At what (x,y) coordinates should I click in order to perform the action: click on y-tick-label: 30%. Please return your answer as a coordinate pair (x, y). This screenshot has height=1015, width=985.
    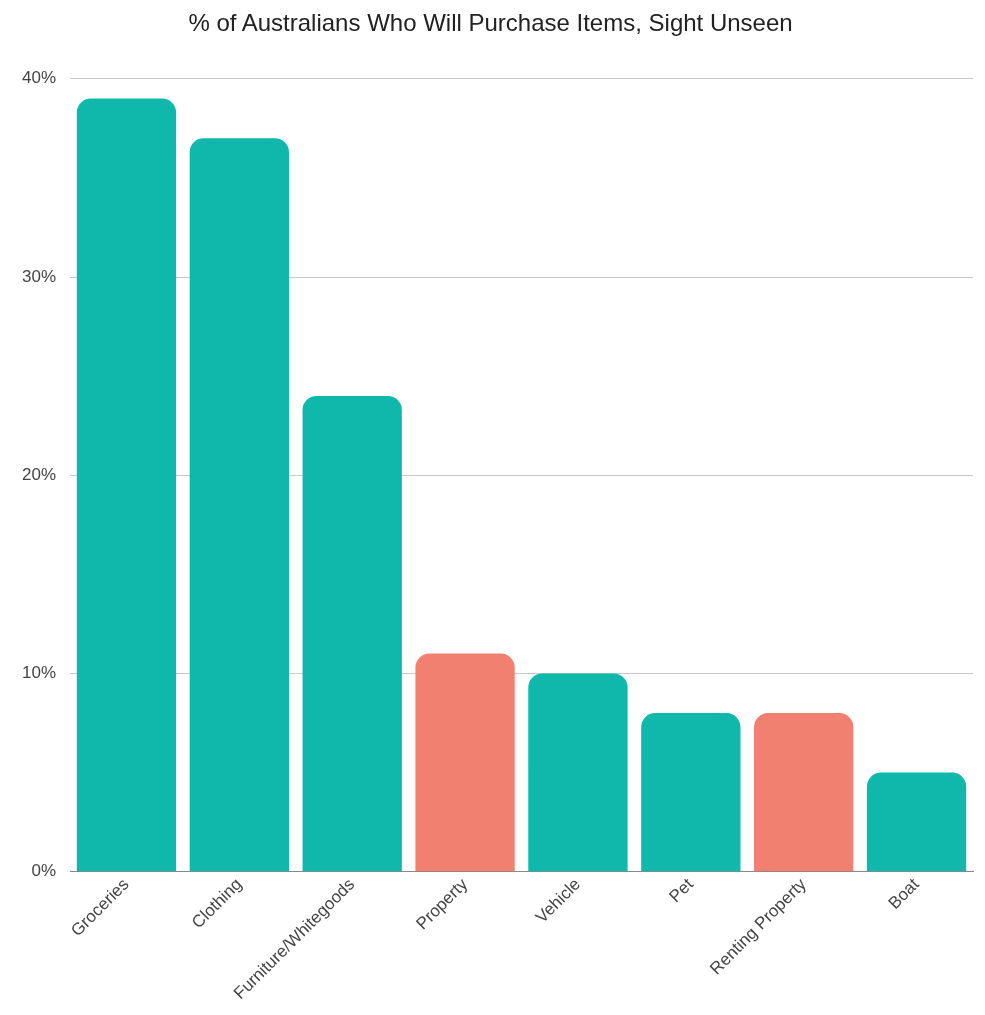
    Looking at the image, I should click on (39, 276).